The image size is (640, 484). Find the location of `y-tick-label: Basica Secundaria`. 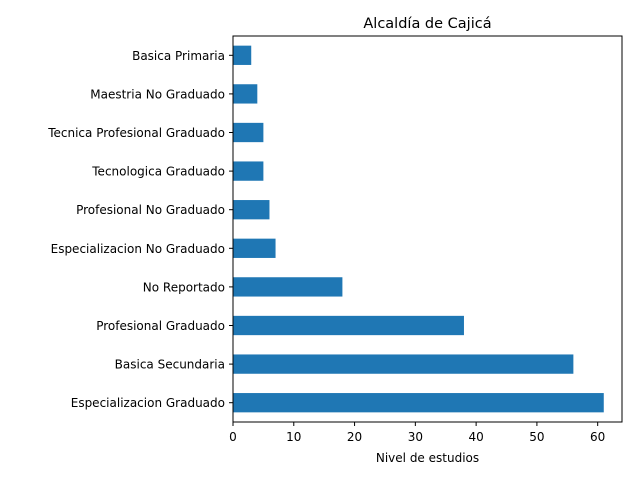

y-tick-label: Basica Secundaria is located at coordinates (170, 365).